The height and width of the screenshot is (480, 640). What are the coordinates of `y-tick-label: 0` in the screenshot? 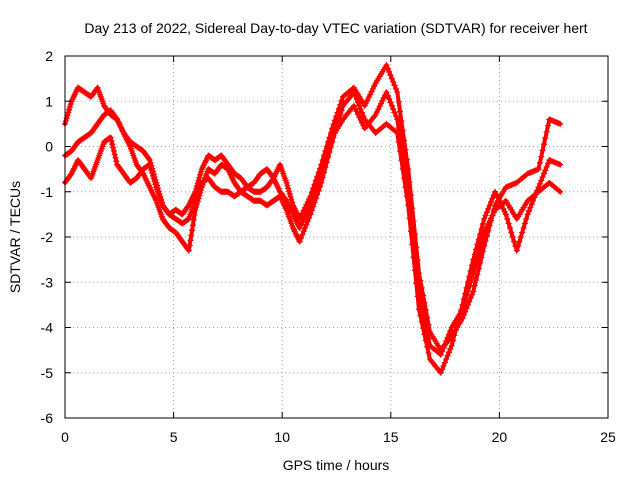 It's located at (49, 147).